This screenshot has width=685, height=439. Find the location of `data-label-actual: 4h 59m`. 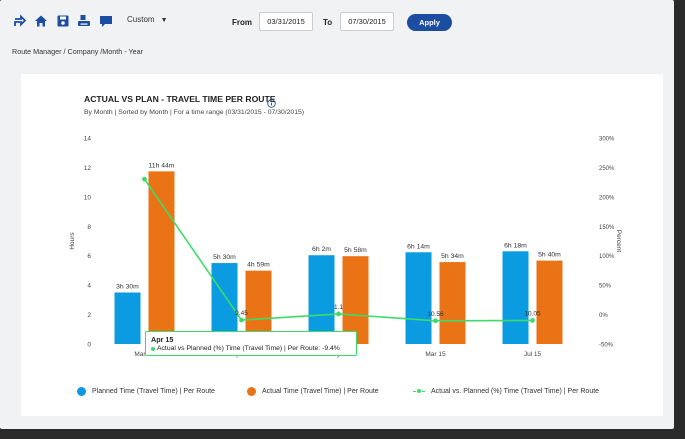

data-label-actual: 4h 59m is located at coordinates (258, 265).